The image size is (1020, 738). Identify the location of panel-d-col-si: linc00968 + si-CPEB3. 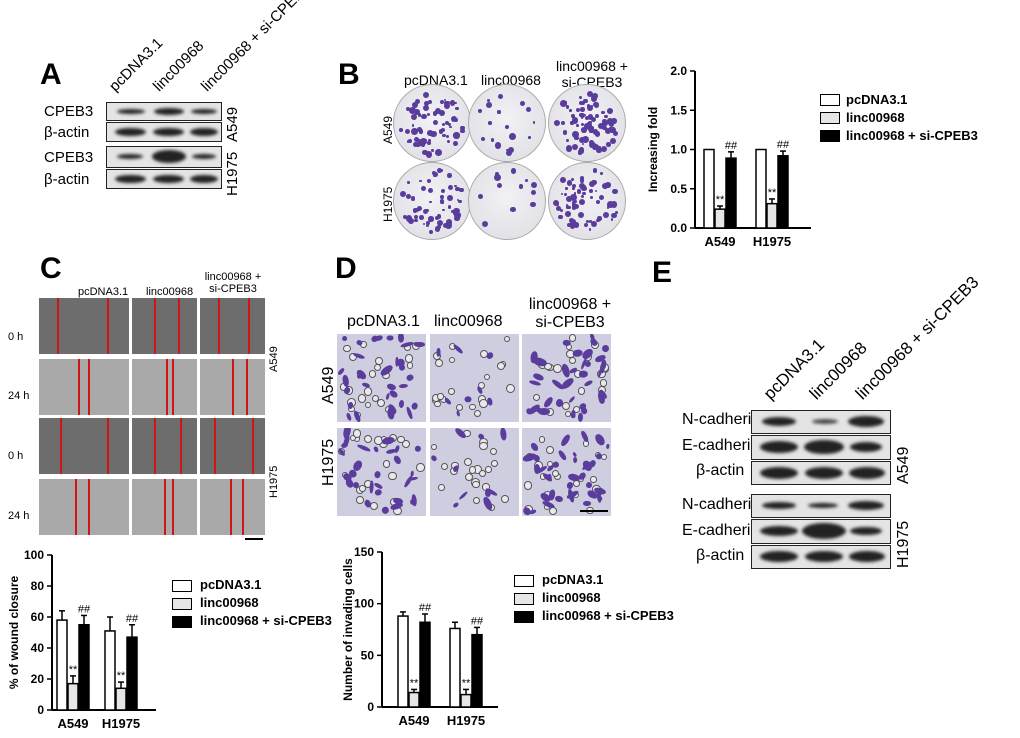
(570, 314).